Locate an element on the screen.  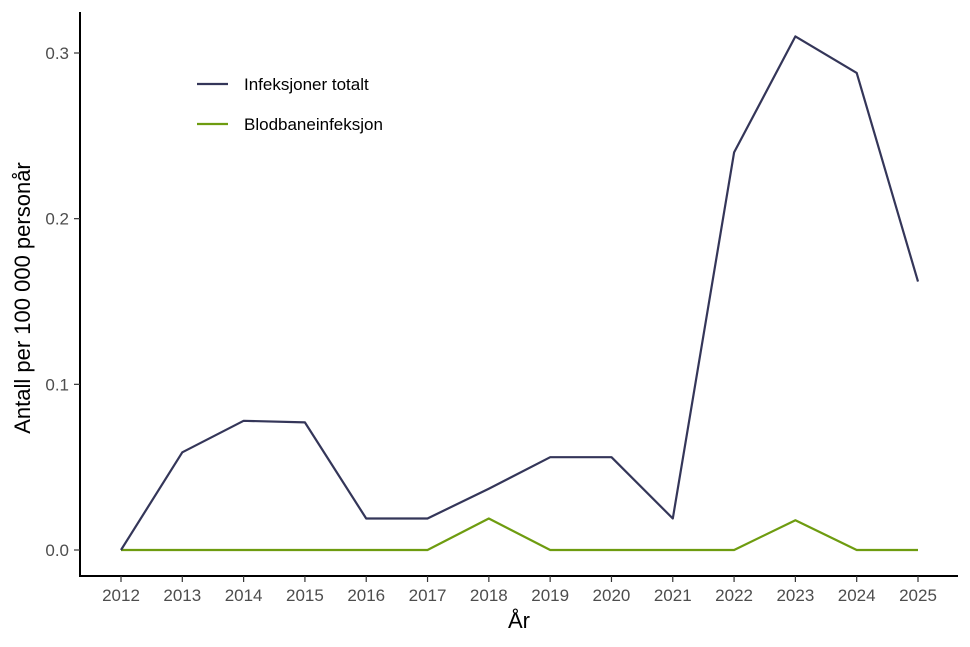
x-tick-label: 2015 is located at coordinates (305, 595).